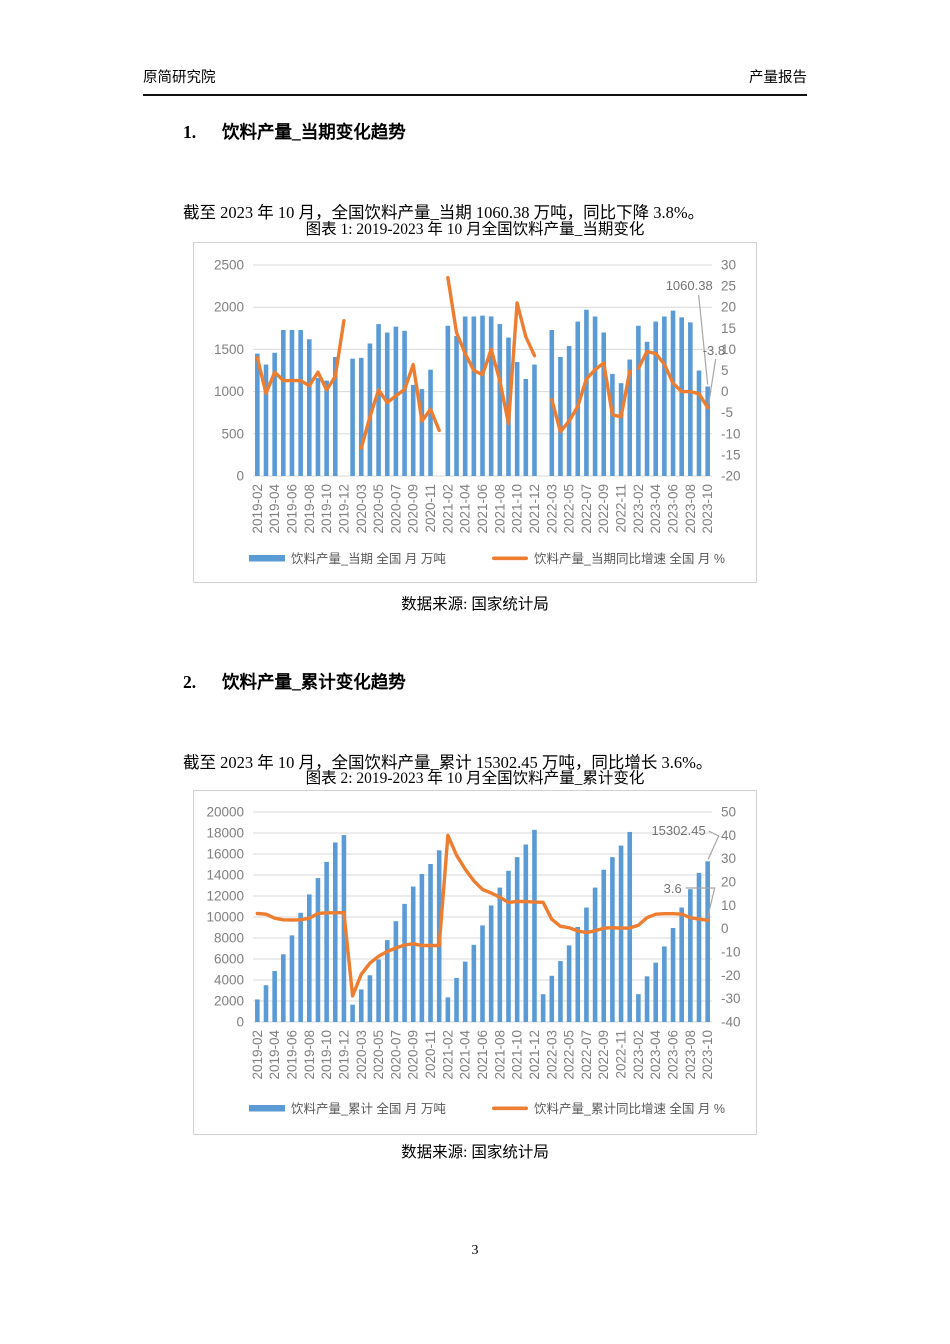 This screenshot has height=1344, width=950. Describe the element at coordinates (225, 896) in the screenshot. I see `svg-text: 12000` at that location.